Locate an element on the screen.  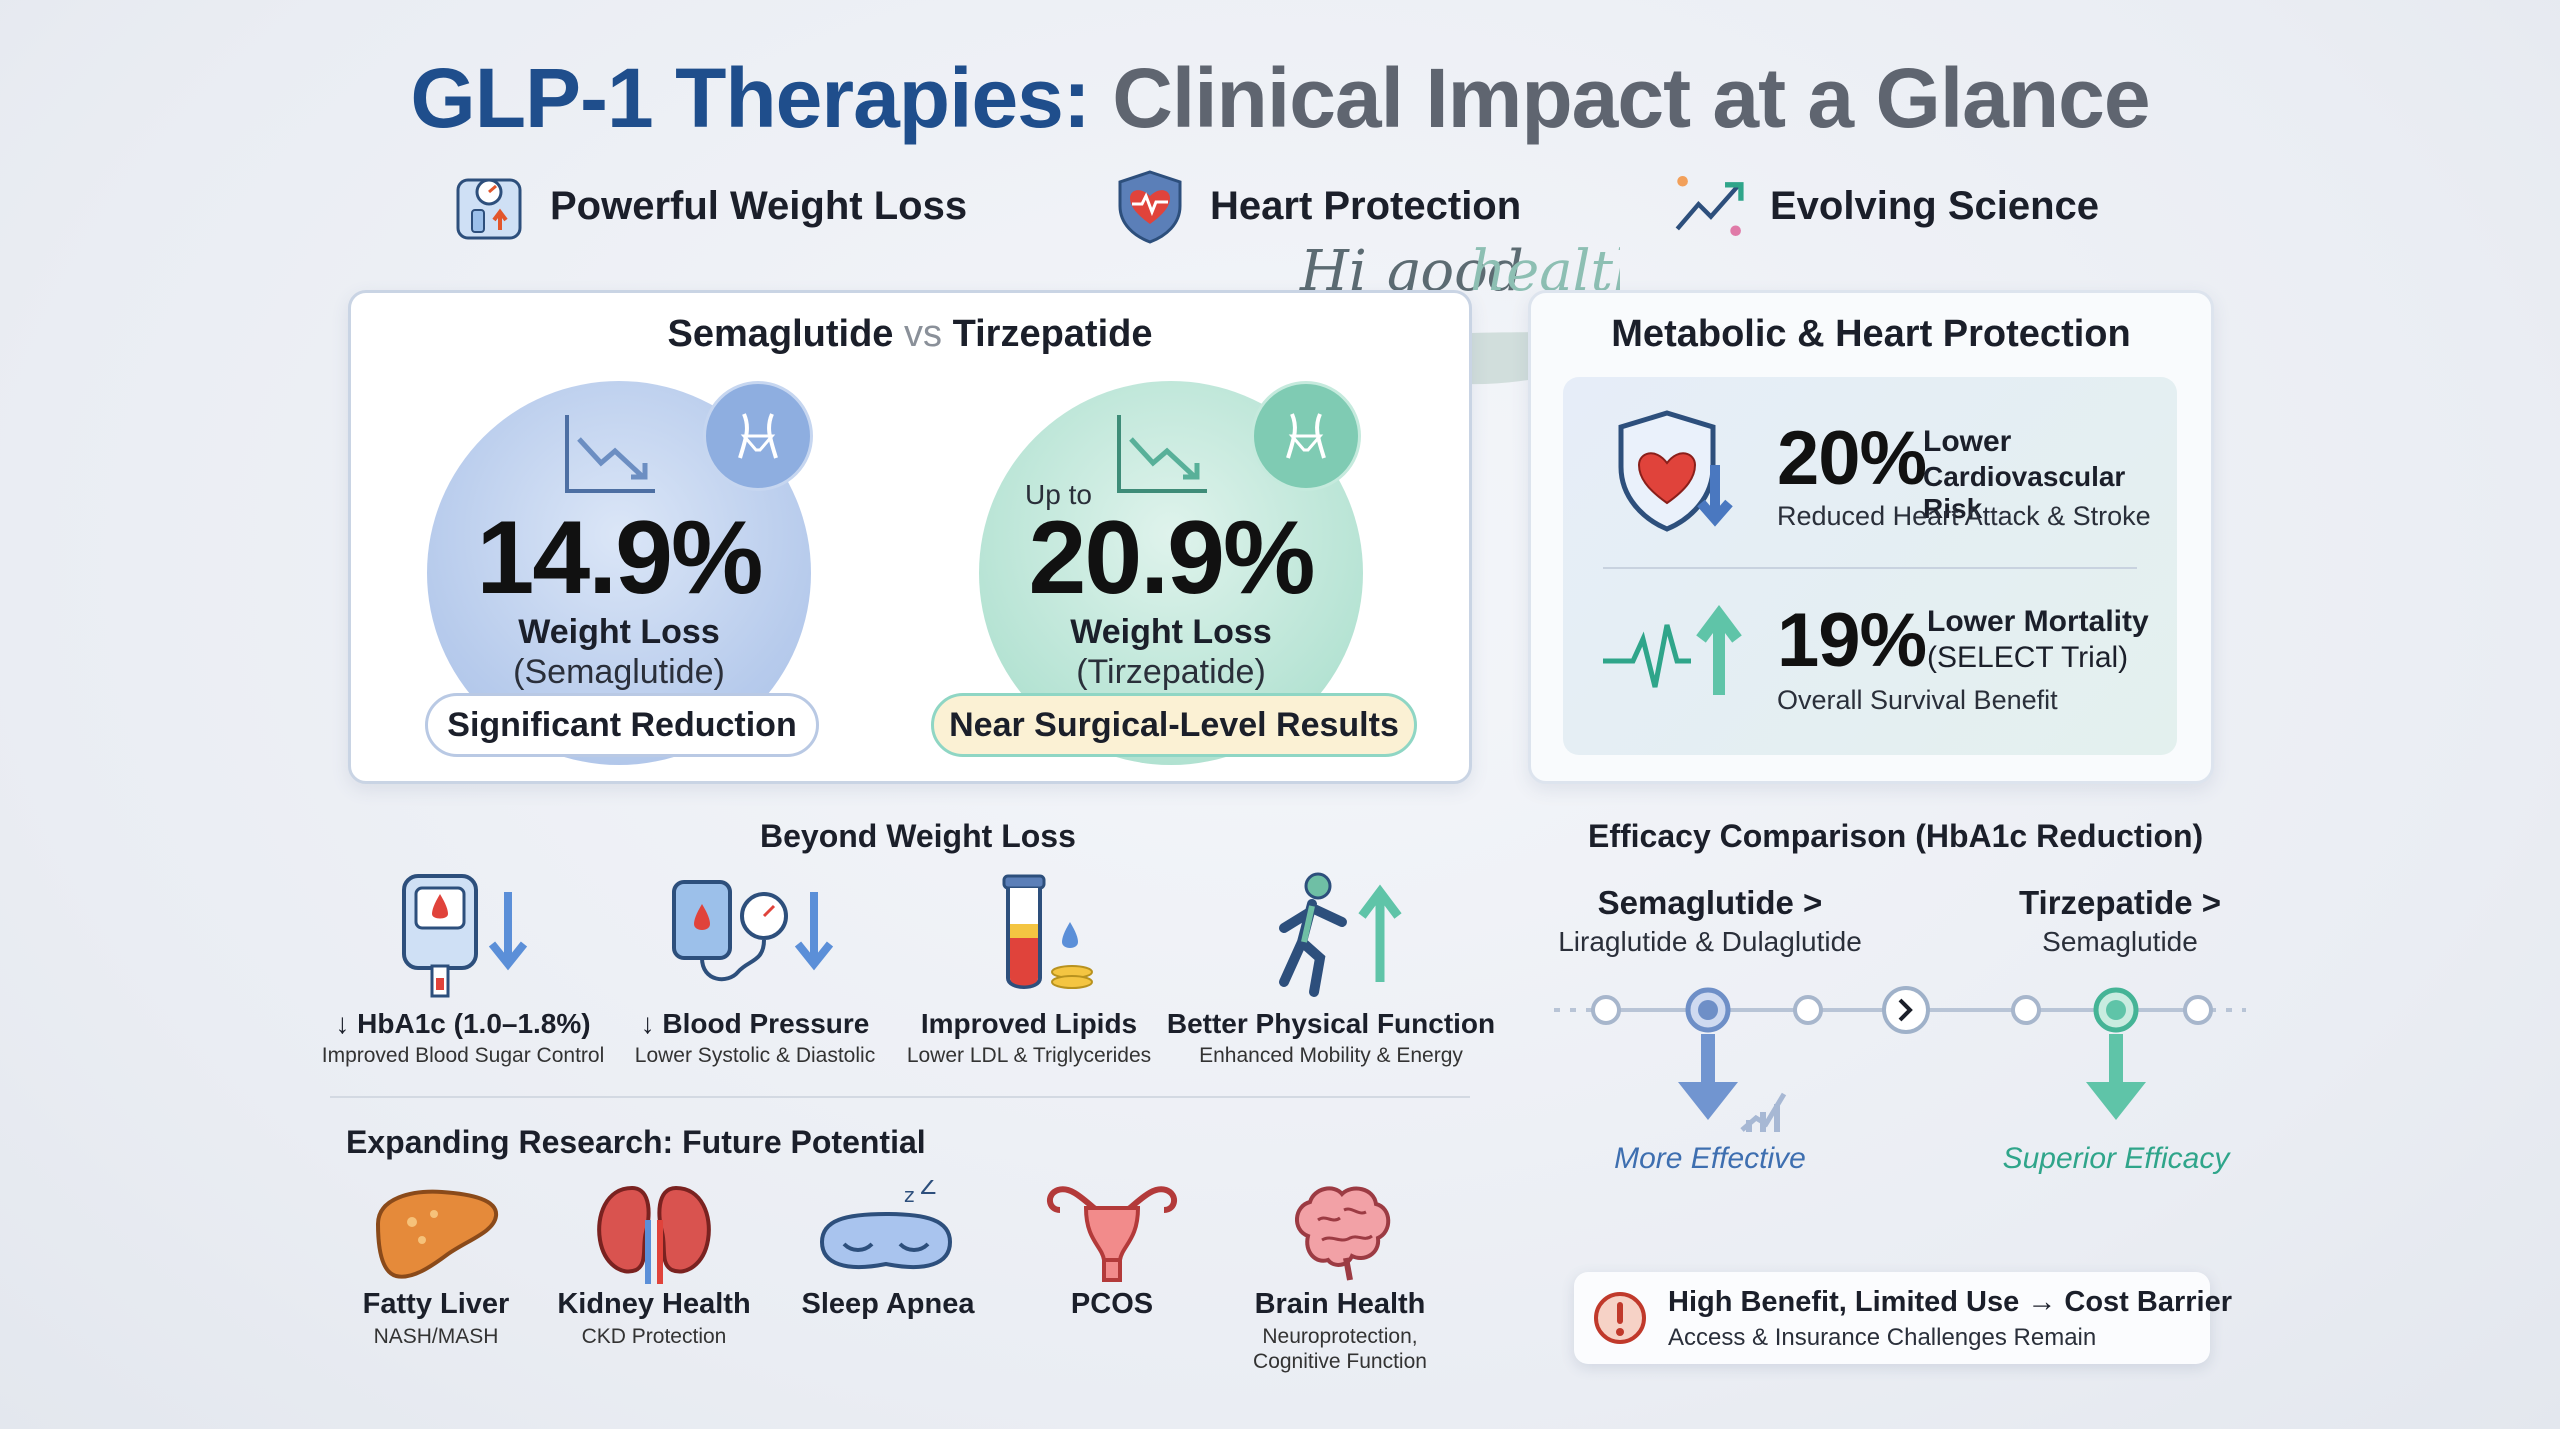
efficacy-right-title: Tirzepatide > is located at coordinates (2120, 902).